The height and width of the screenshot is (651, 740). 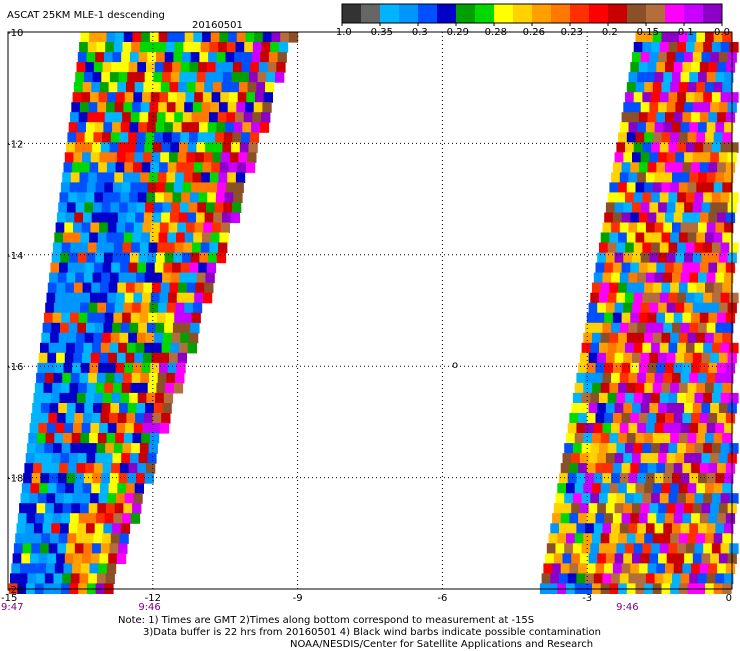 I want to click on colorbar-swatch, so click(x=618, y=13).